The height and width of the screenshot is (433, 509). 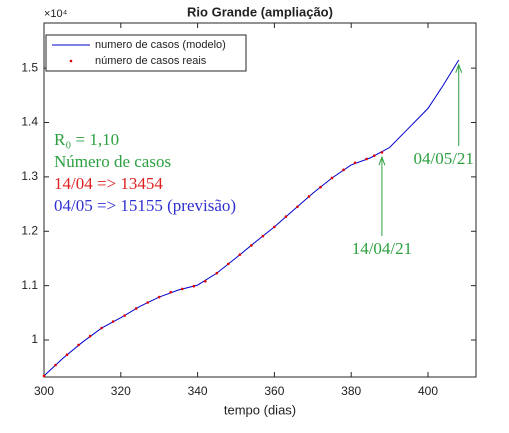 I want to click on annotation: R₀ = 1,10, so click(x=86, y=139).